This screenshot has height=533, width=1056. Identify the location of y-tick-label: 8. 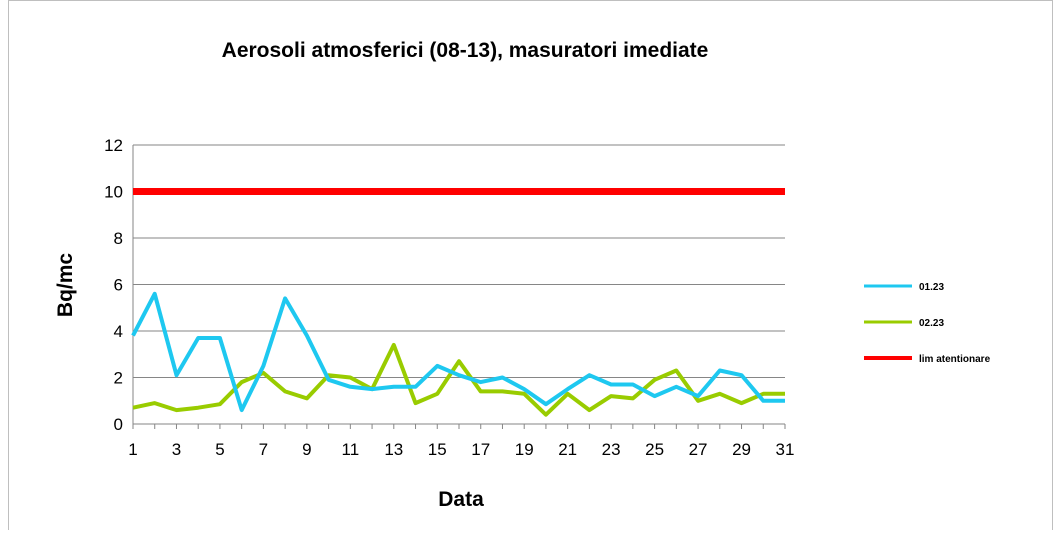
(118, 238).